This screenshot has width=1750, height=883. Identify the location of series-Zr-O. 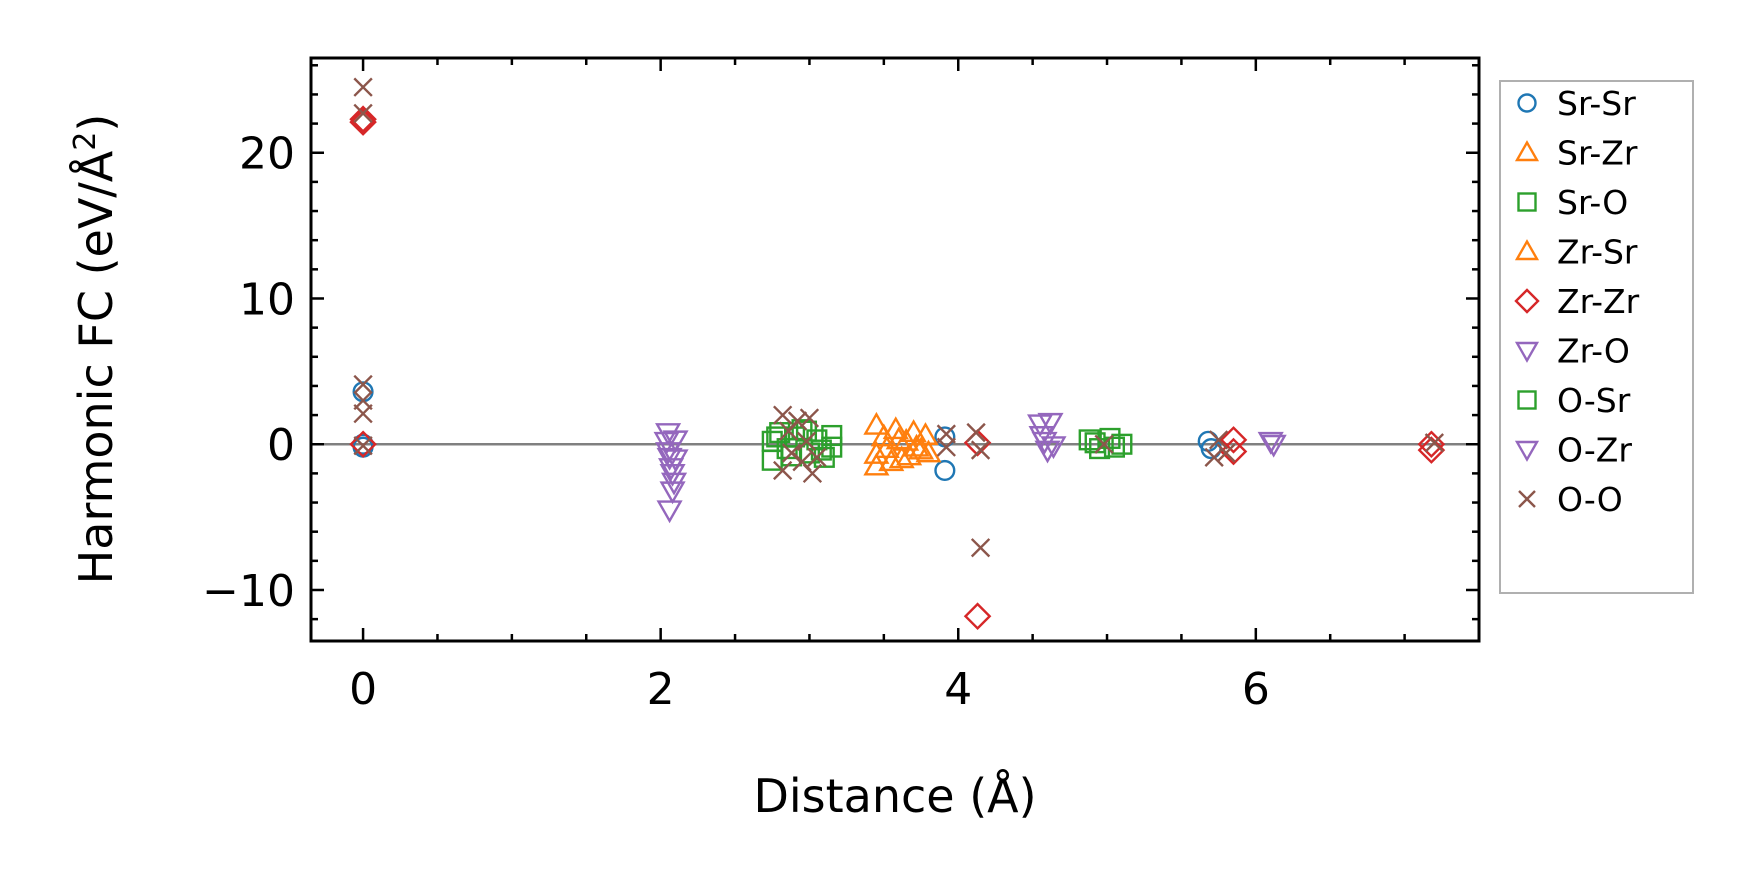
(969, 468).